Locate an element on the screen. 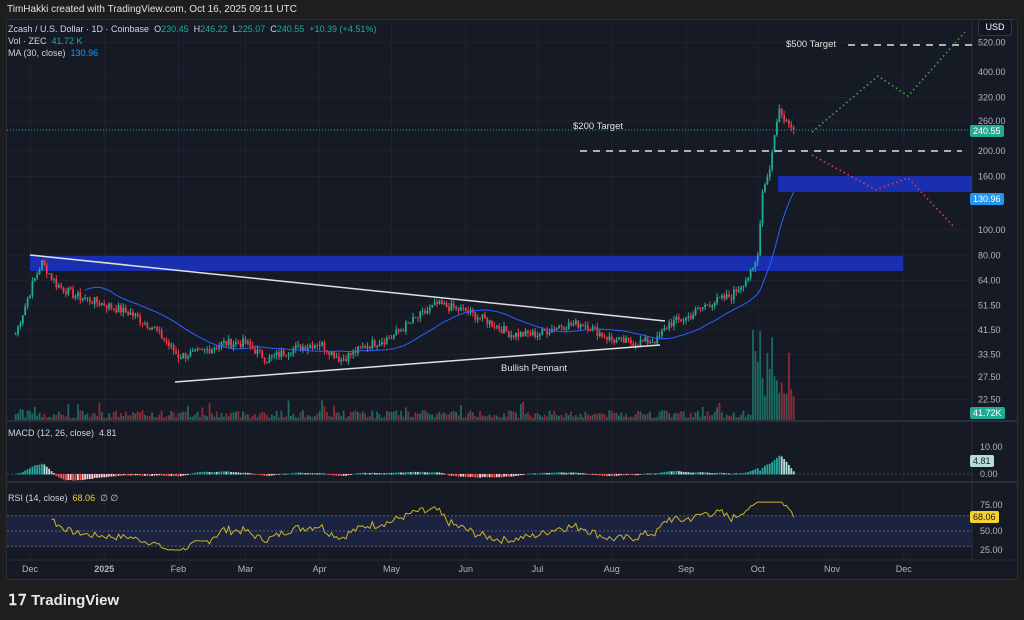  date-tick-label: Dec is located at coordinates (30, 569).